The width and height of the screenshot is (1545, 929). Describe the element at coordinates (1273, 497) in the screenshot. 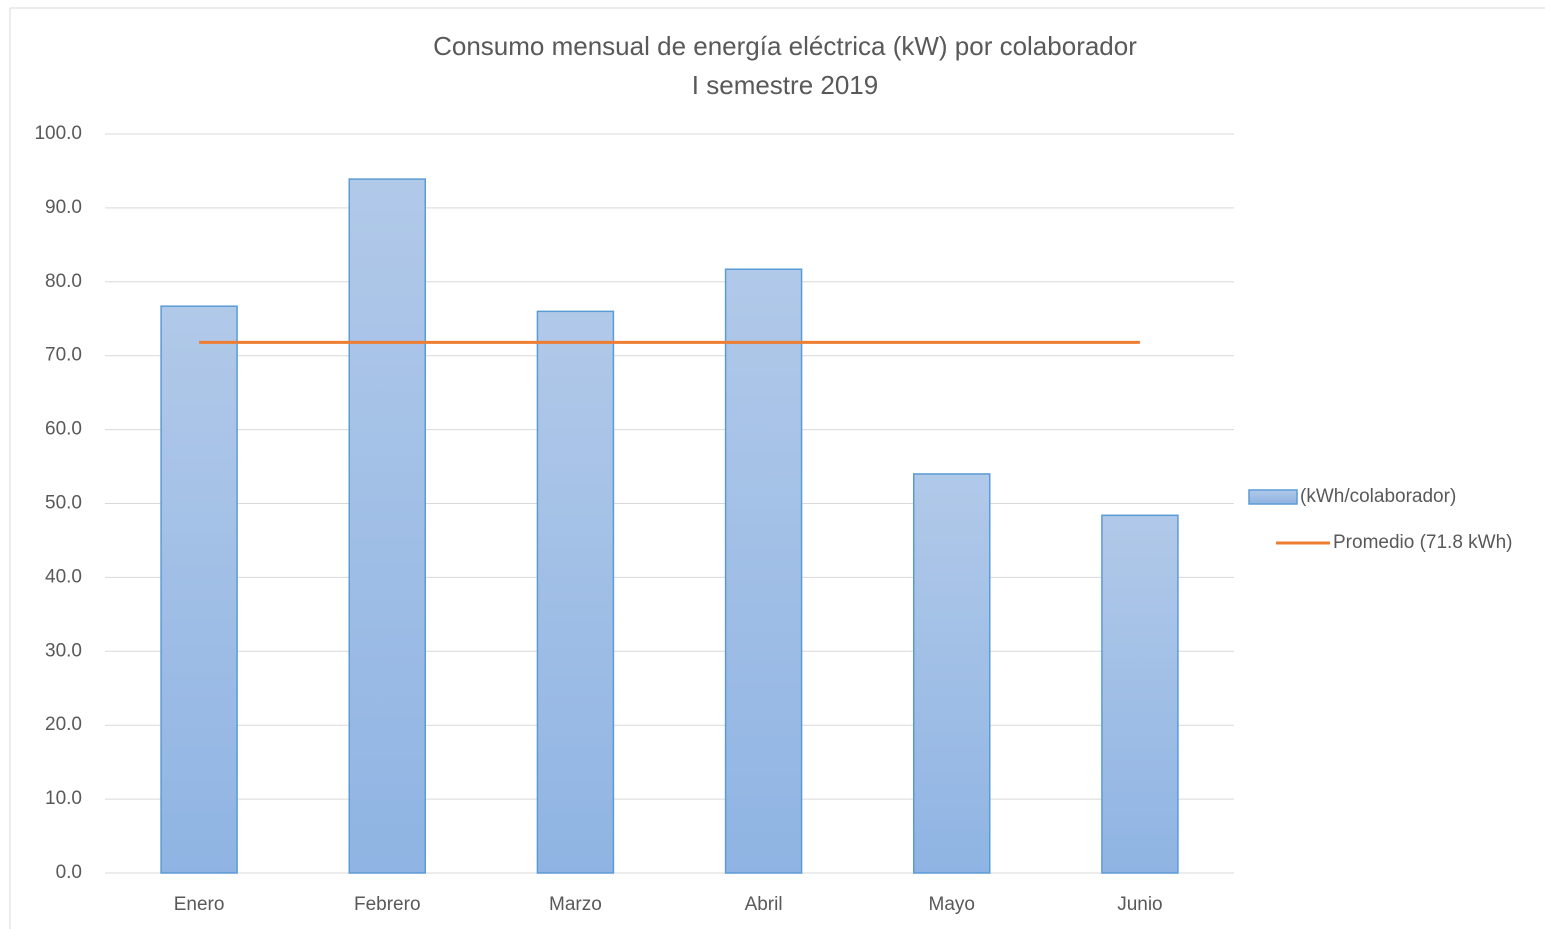

I see `legend-swatch` at that location.